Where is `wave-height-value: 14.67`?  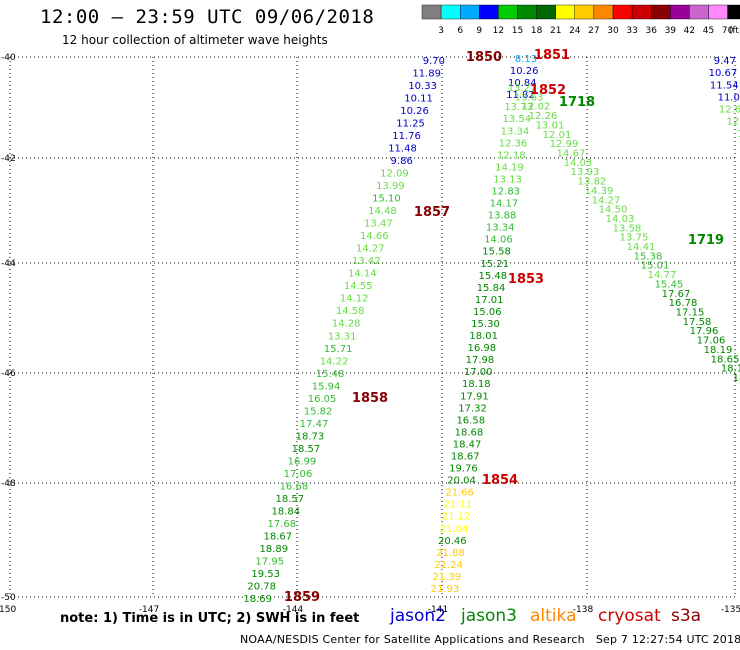
wave-height-value: 14.67 is located at coordinates (571, 153).